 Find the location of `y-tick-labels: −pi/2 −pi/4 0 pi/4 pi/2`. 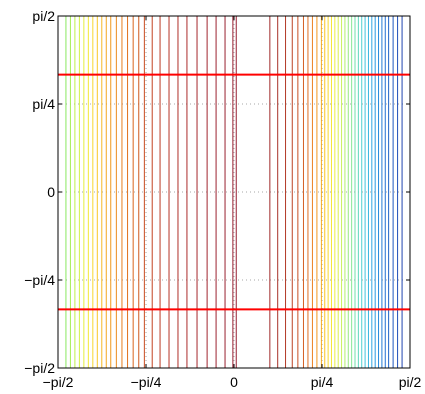

y-tick-labels: −pi/2 −pi/4 0 pi/4 pi/2 is located at coordinates (39, 192).